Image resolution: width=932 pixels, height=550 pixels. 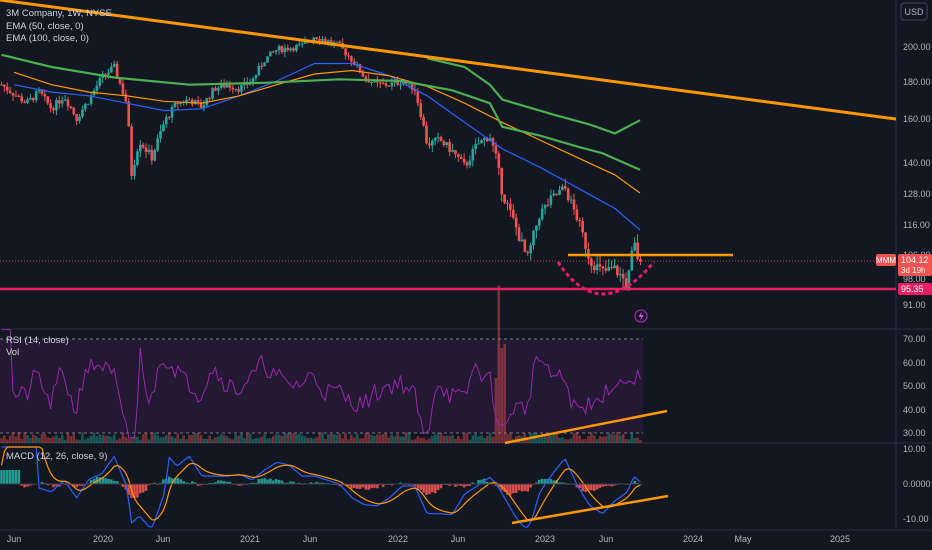 What do you see at coordinates (47, 38) in the screenshot?
I see `ema100-legend: EMA (100, close, 0)` at bounding box center [47, 38].